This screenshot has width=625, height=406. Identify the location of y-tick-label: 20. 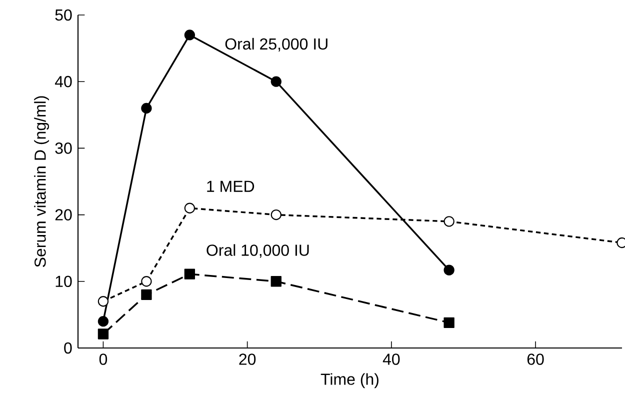
(63, 214).